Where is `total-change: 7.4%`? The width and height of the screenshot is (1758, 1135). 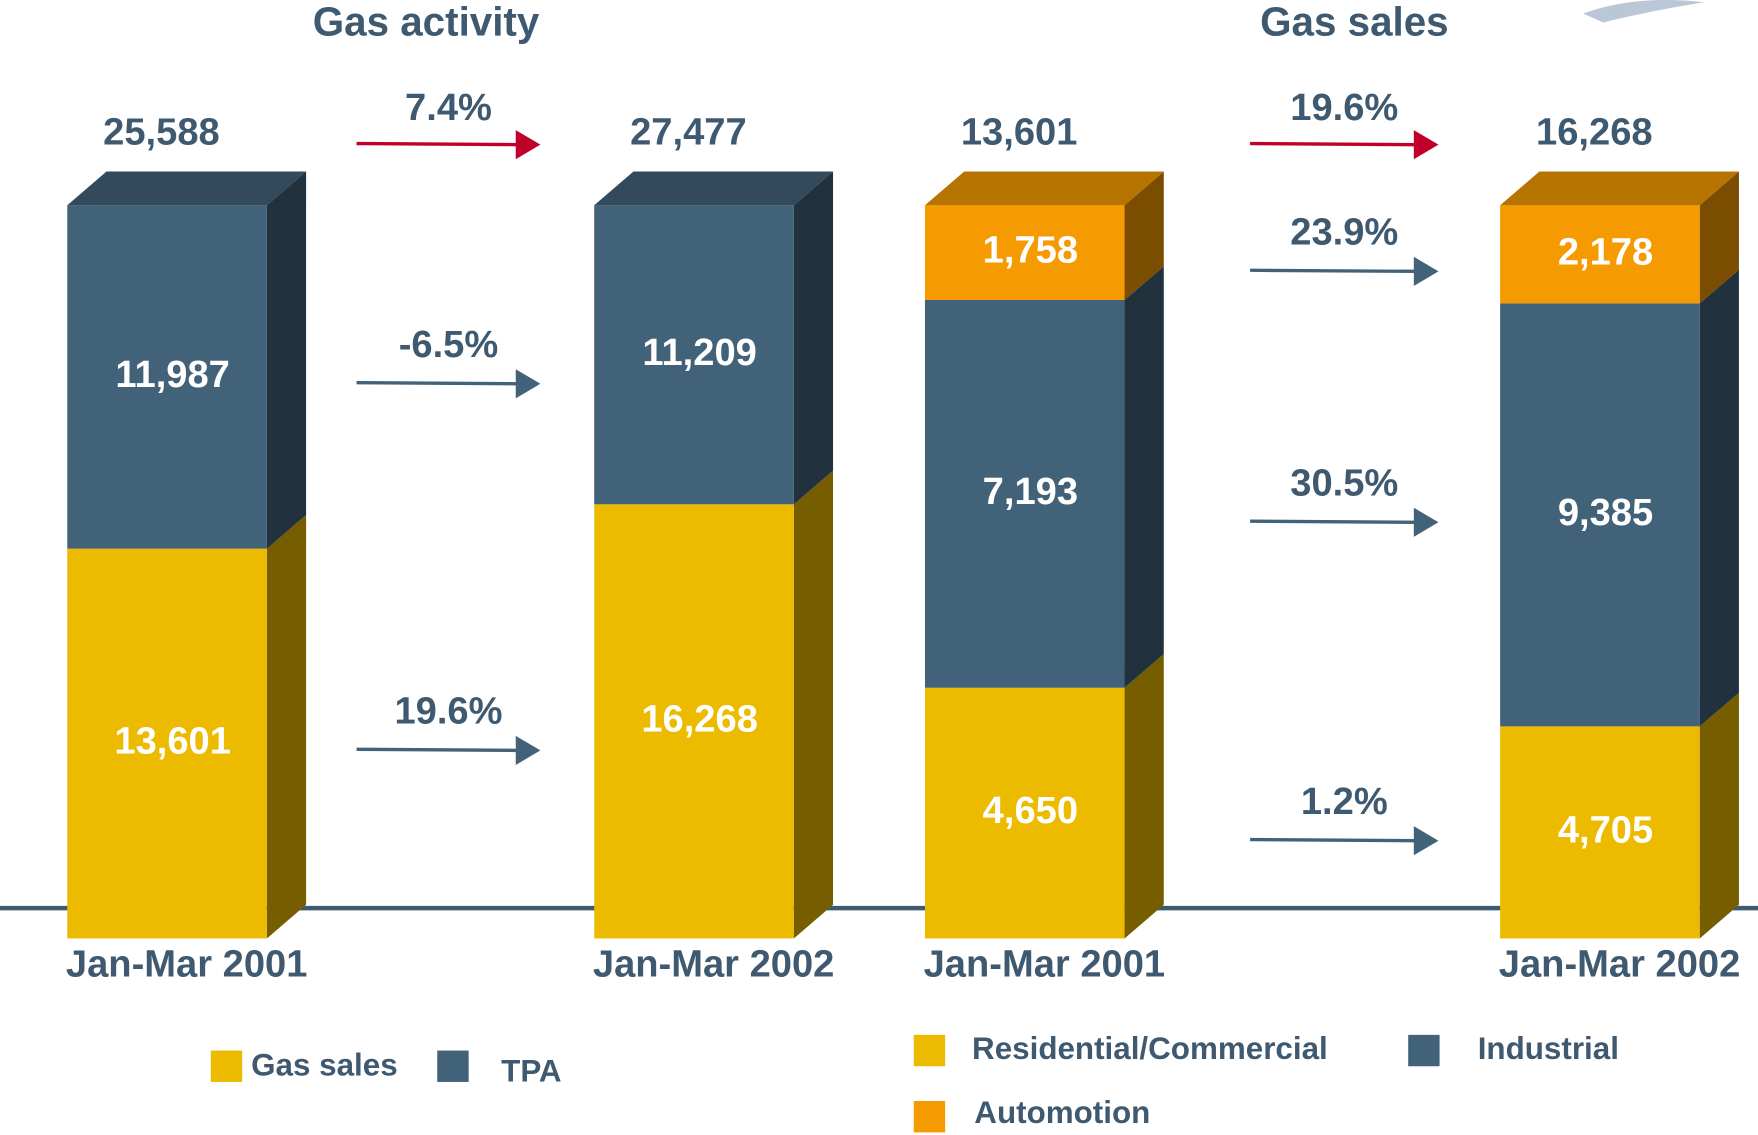
total-change: 7.4% is located at coordinates (448, 108).